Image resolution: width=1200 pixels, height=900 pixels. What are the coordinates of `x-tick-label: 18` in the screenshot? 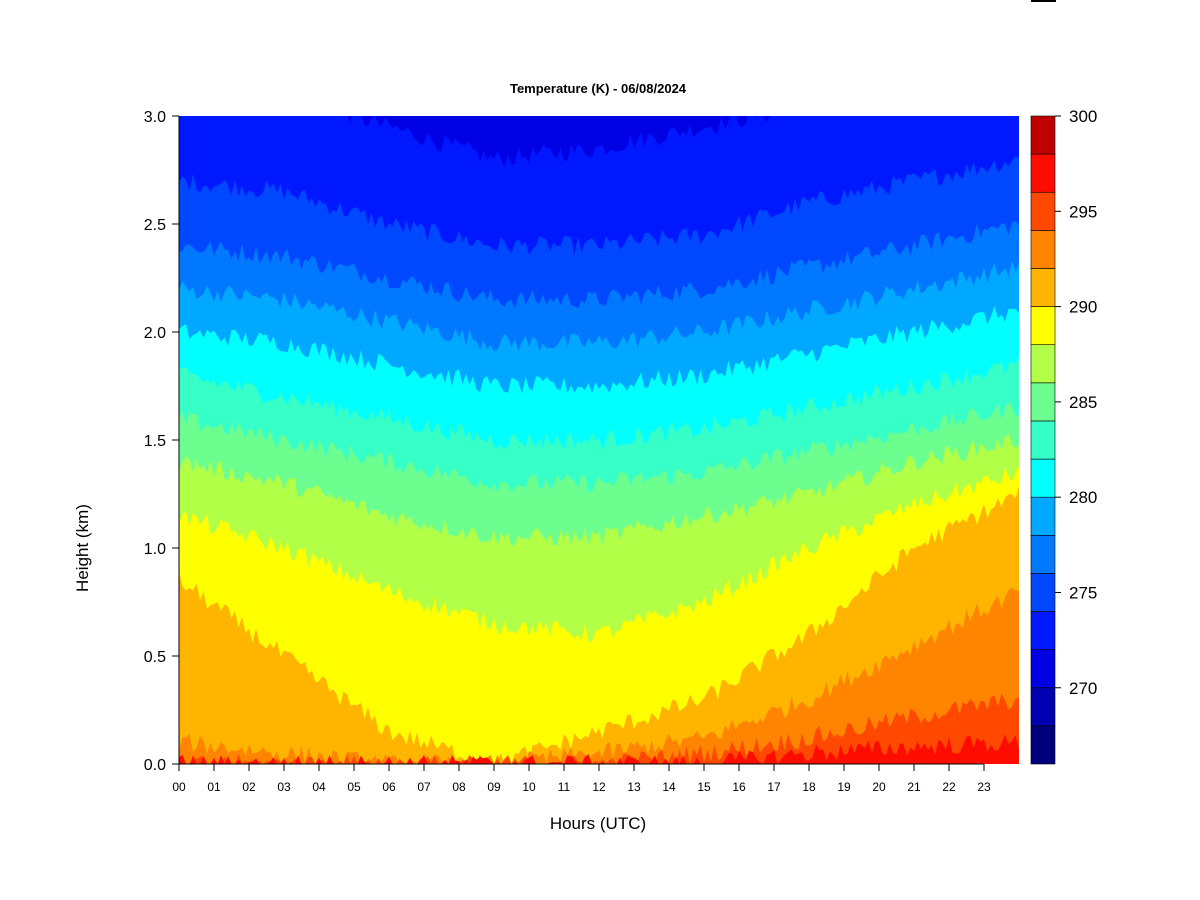 It's located at (809, 787).